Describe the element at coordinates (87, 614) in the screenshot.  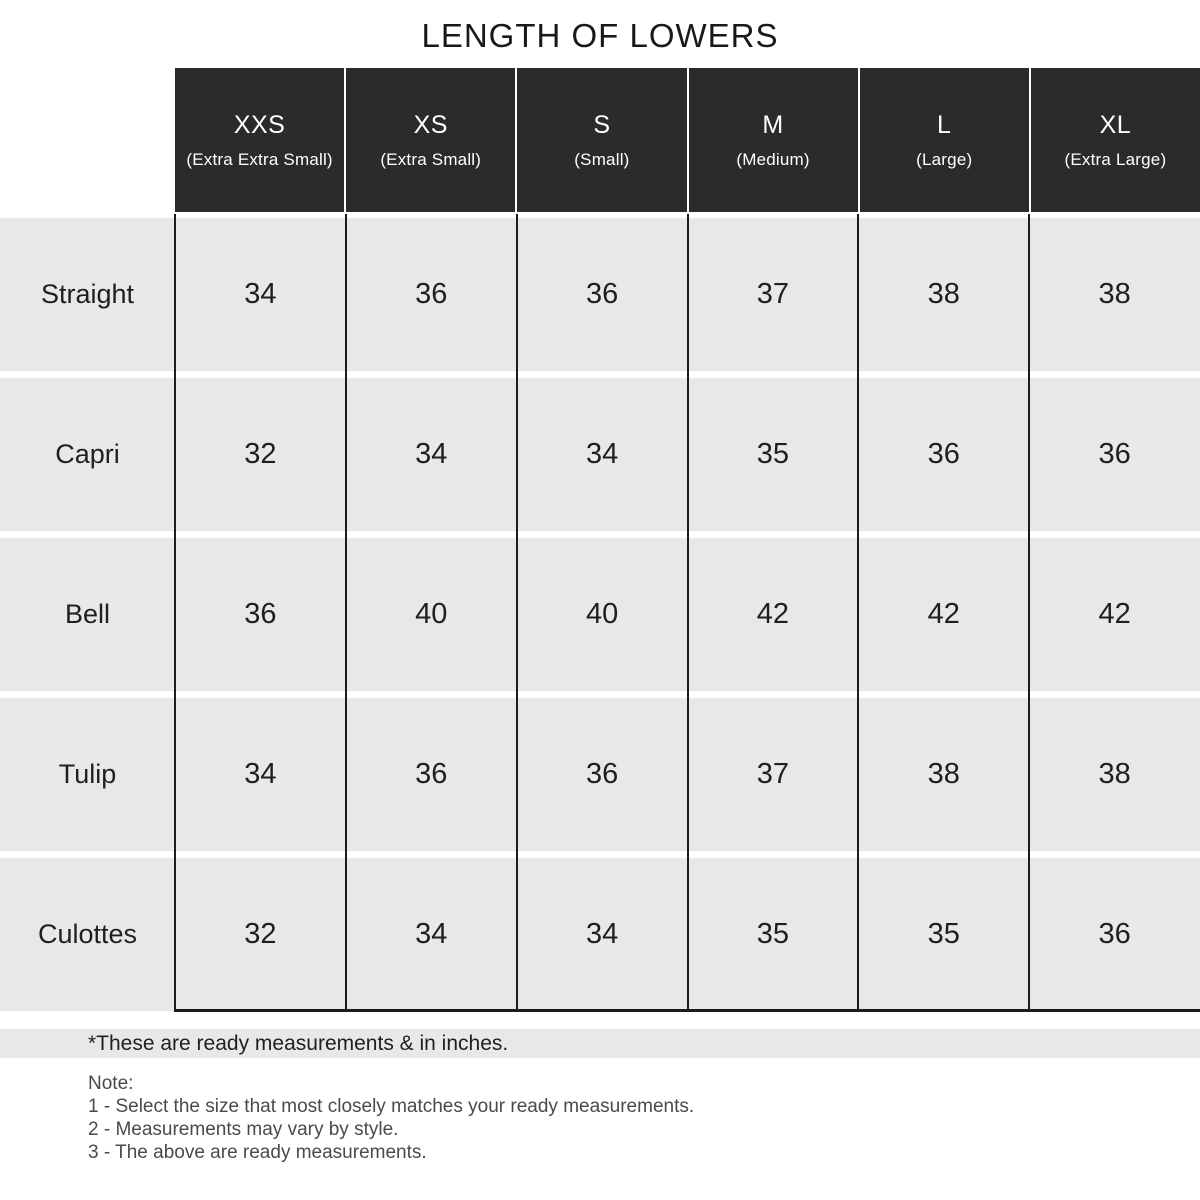
I see `row-label: Bell` at that location.